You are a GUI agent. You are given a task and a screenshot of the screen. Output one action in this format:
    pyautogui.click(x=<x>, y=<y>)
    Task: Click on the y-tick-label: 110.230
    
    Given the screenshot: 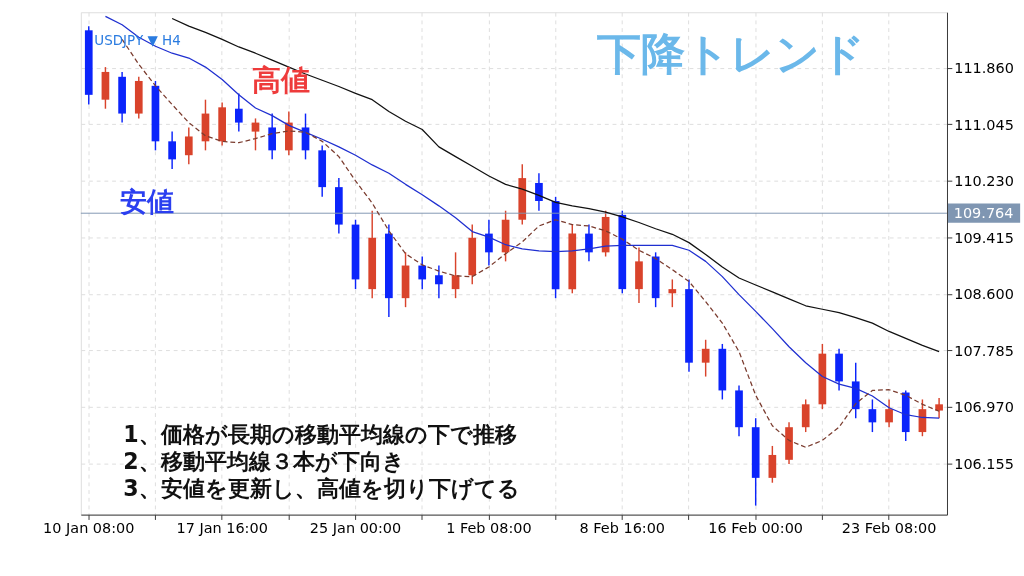 What is the action you would take?
    pyautogui.click(x=984, y=181)
    